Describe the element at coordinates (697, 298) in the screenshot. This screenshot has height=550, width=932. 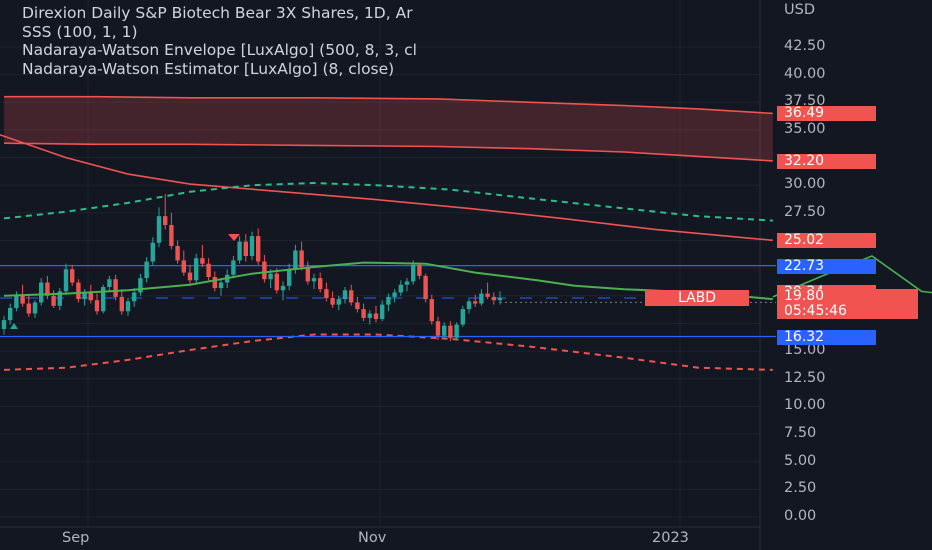
I see `symbol-tag: LABD` at that location.